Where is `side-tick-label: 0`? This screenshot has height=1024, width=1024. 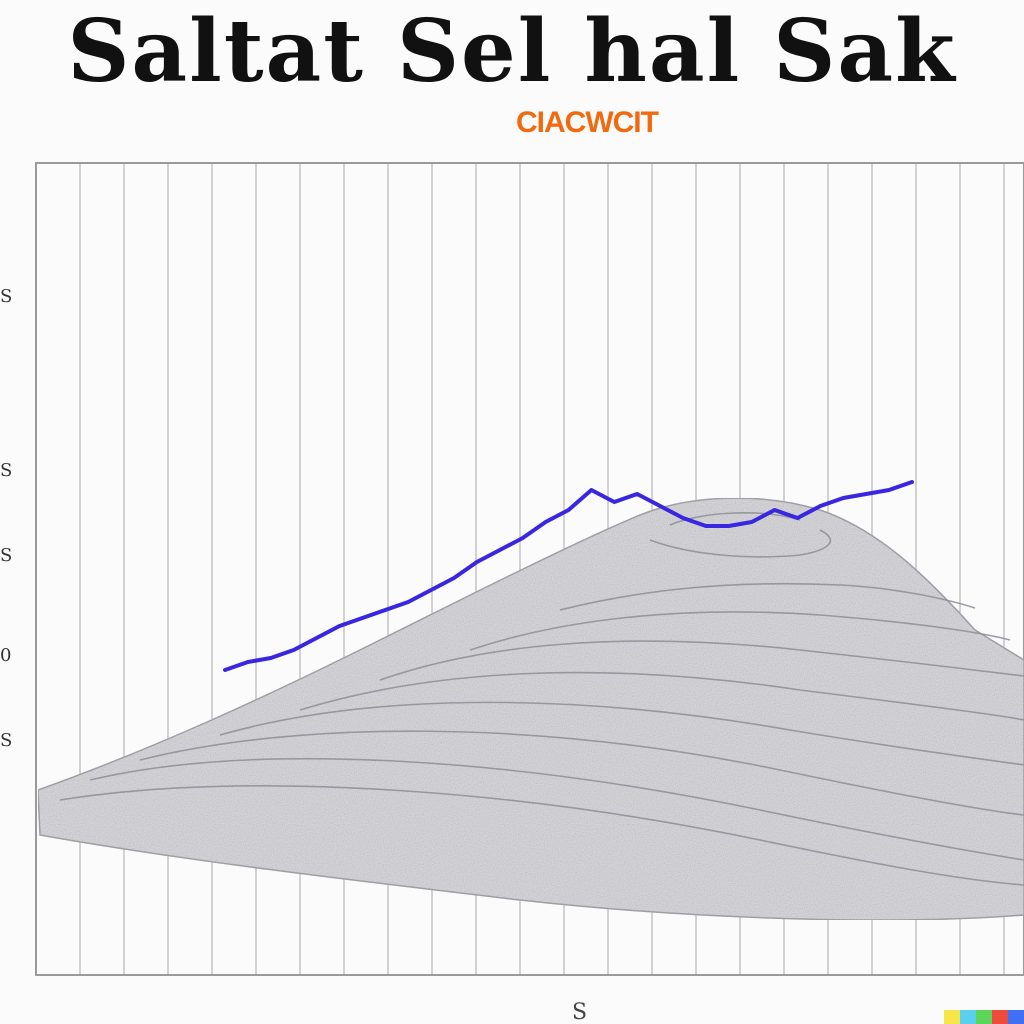 side-tick-label: 0 is located at coordinates (6, 655).